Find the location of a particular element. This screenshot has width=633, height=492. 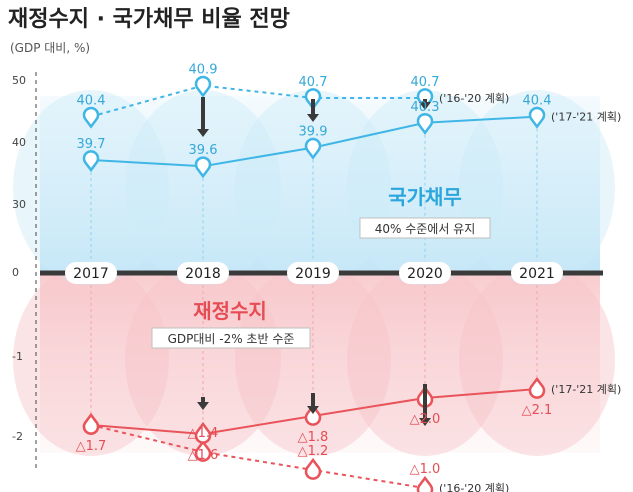

chart-unit: (GDP 대비, %) is located at coordinates (50, 48).